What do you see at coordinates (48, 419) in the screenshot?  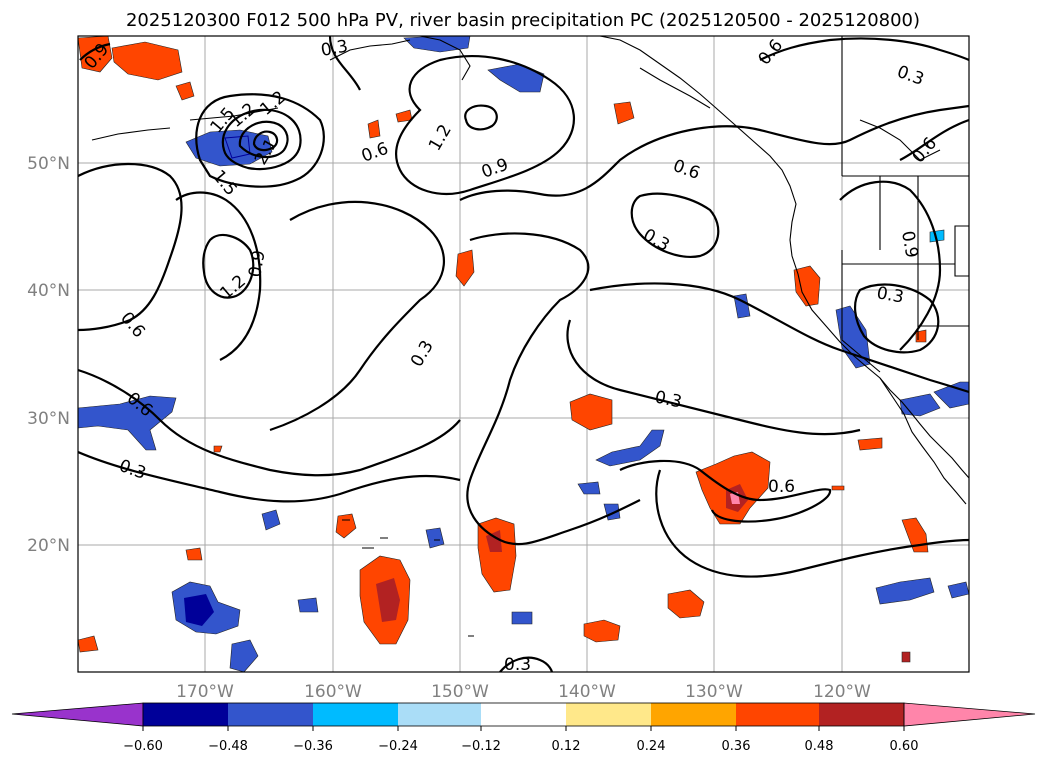 I see `lat-tick-label: 30°N` at bounding box center [48, 419].